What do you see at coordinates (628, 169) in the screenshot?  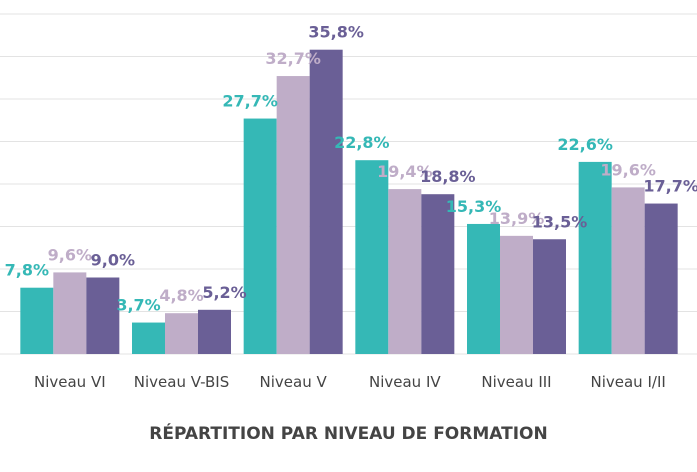 I see `data-label: 19,6%` at bounding box center [628, 169].